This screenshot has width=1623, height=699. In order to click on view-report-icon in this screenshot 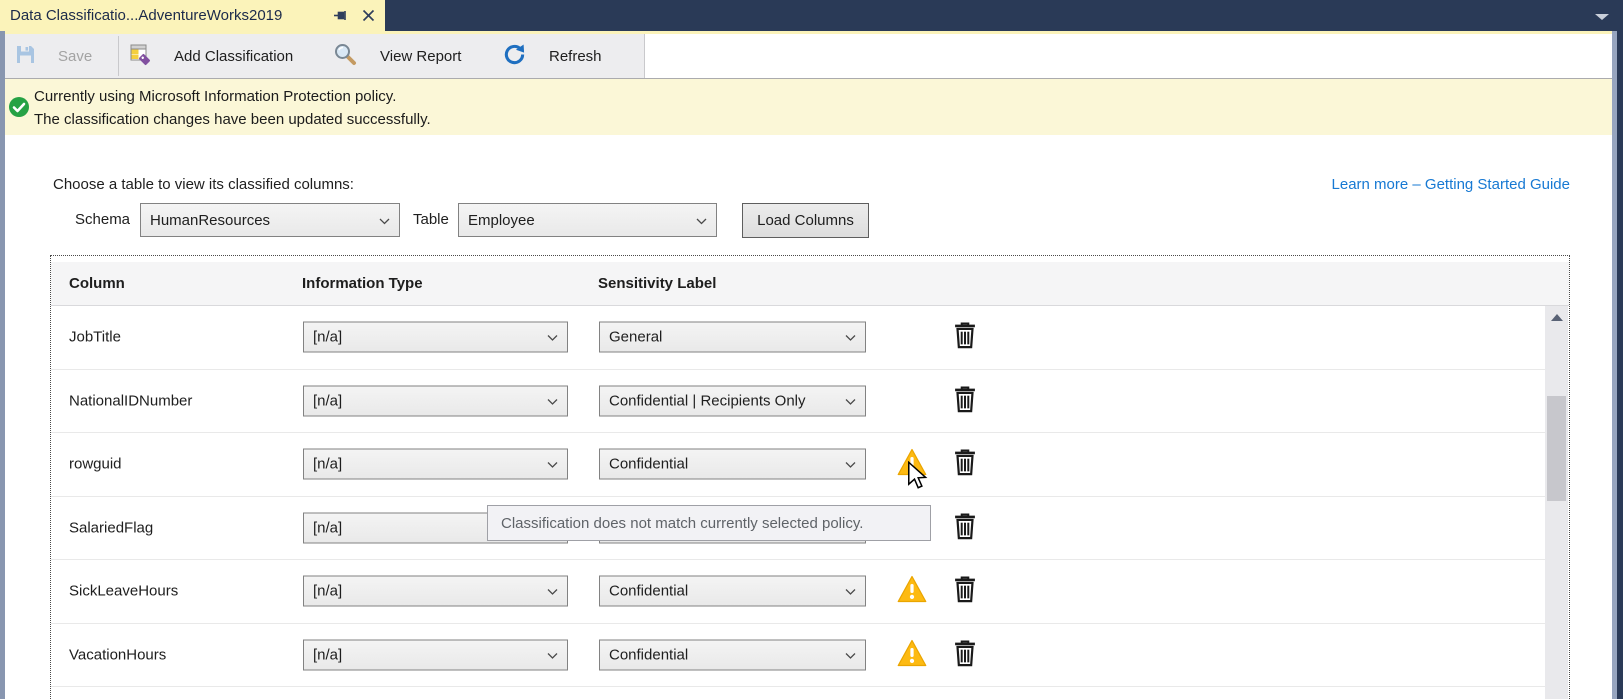, I will do `click(345, 56)`.